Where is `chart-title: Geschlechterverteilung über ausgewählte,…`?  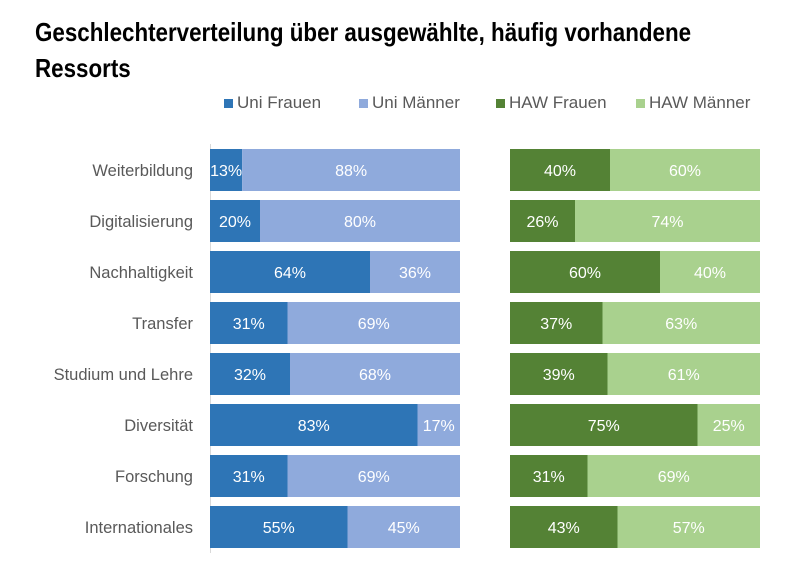 chart-title: Geschlechterverteilung über ausgewählte,… is located at coordinates (363, 50).